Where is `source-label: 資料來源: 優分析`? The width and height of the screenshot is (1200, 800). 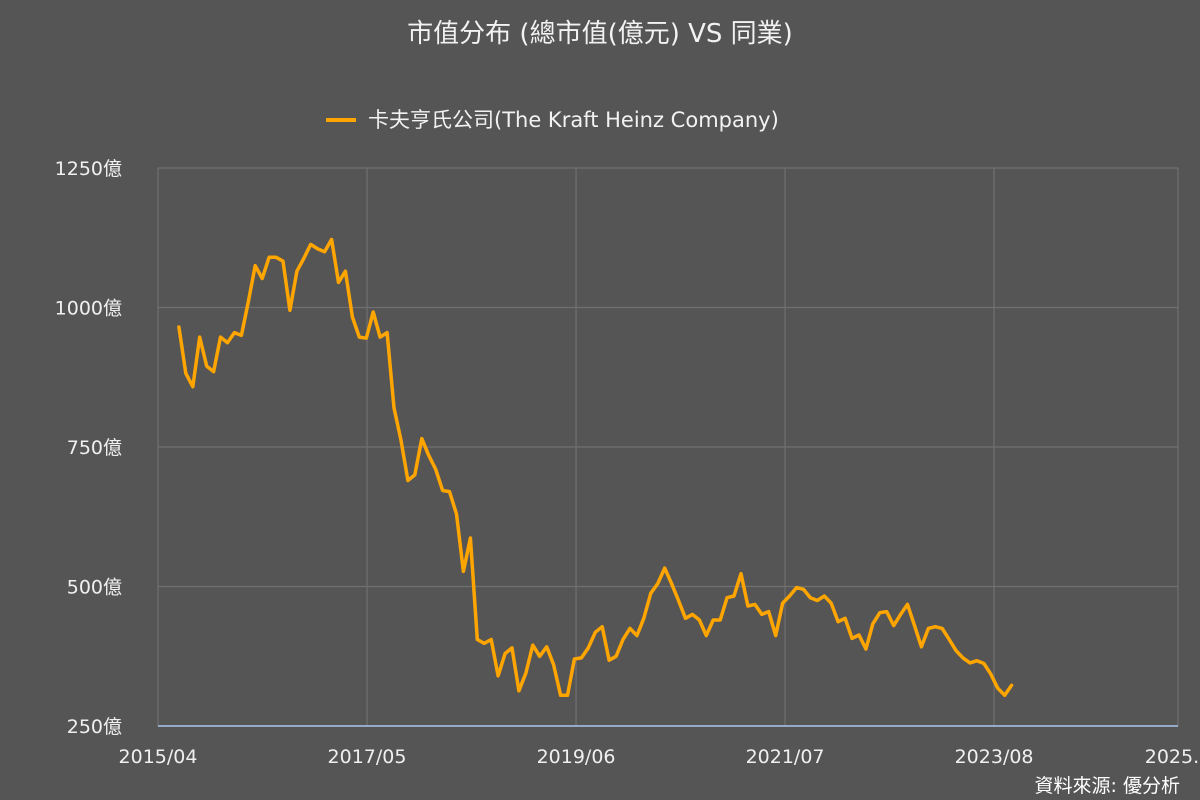 source-label: 資料來源: 優分析 is located at coordinates (1107, 786).